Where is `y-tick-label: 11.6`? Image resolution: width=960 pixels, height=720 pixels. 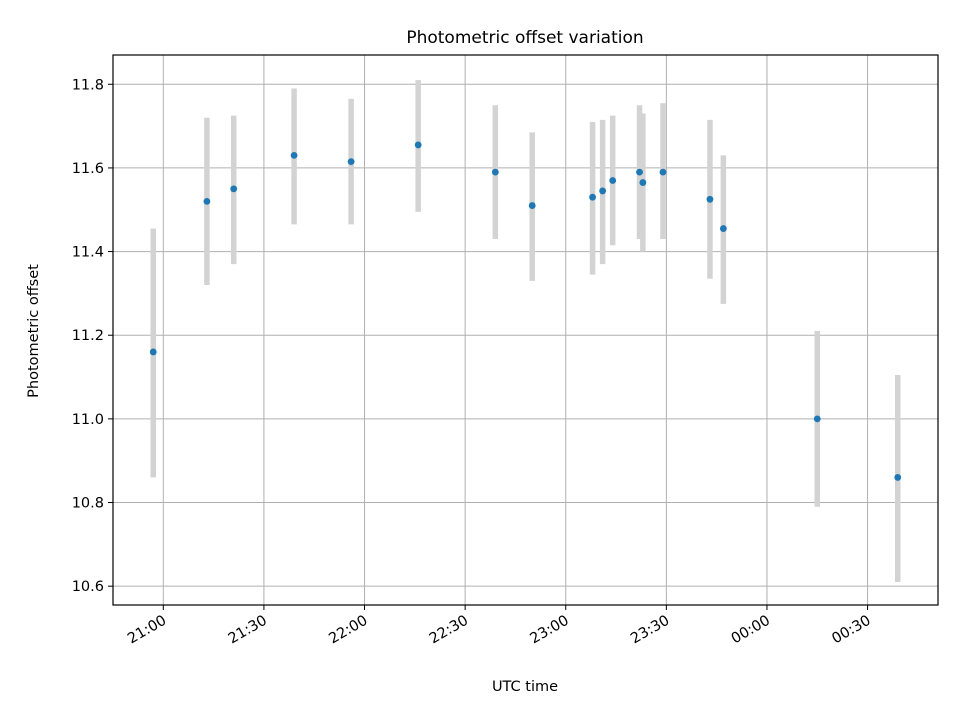 y-tick-label: 11.6 is located at coordinates (88, 169).